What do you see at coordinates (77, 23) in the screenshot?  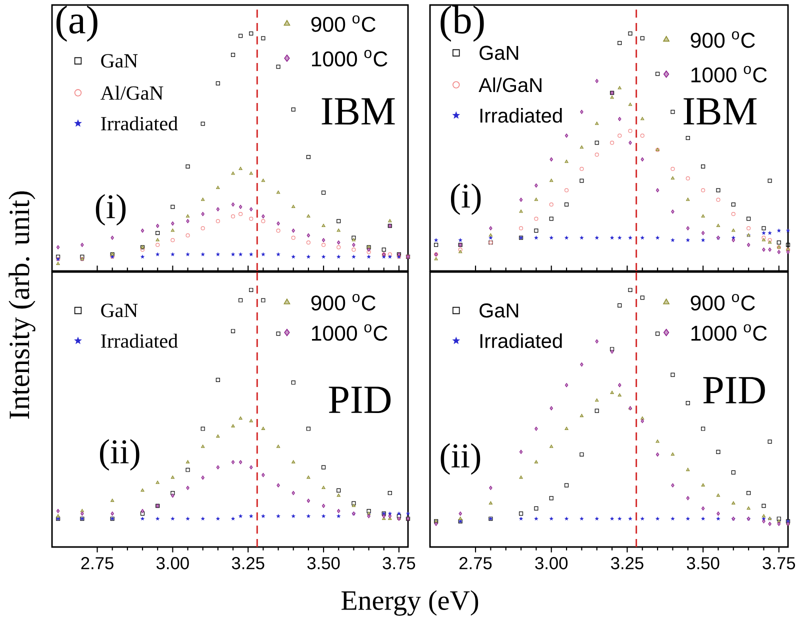 I see `chart-title: (a)` at bounding box center [77, 23].